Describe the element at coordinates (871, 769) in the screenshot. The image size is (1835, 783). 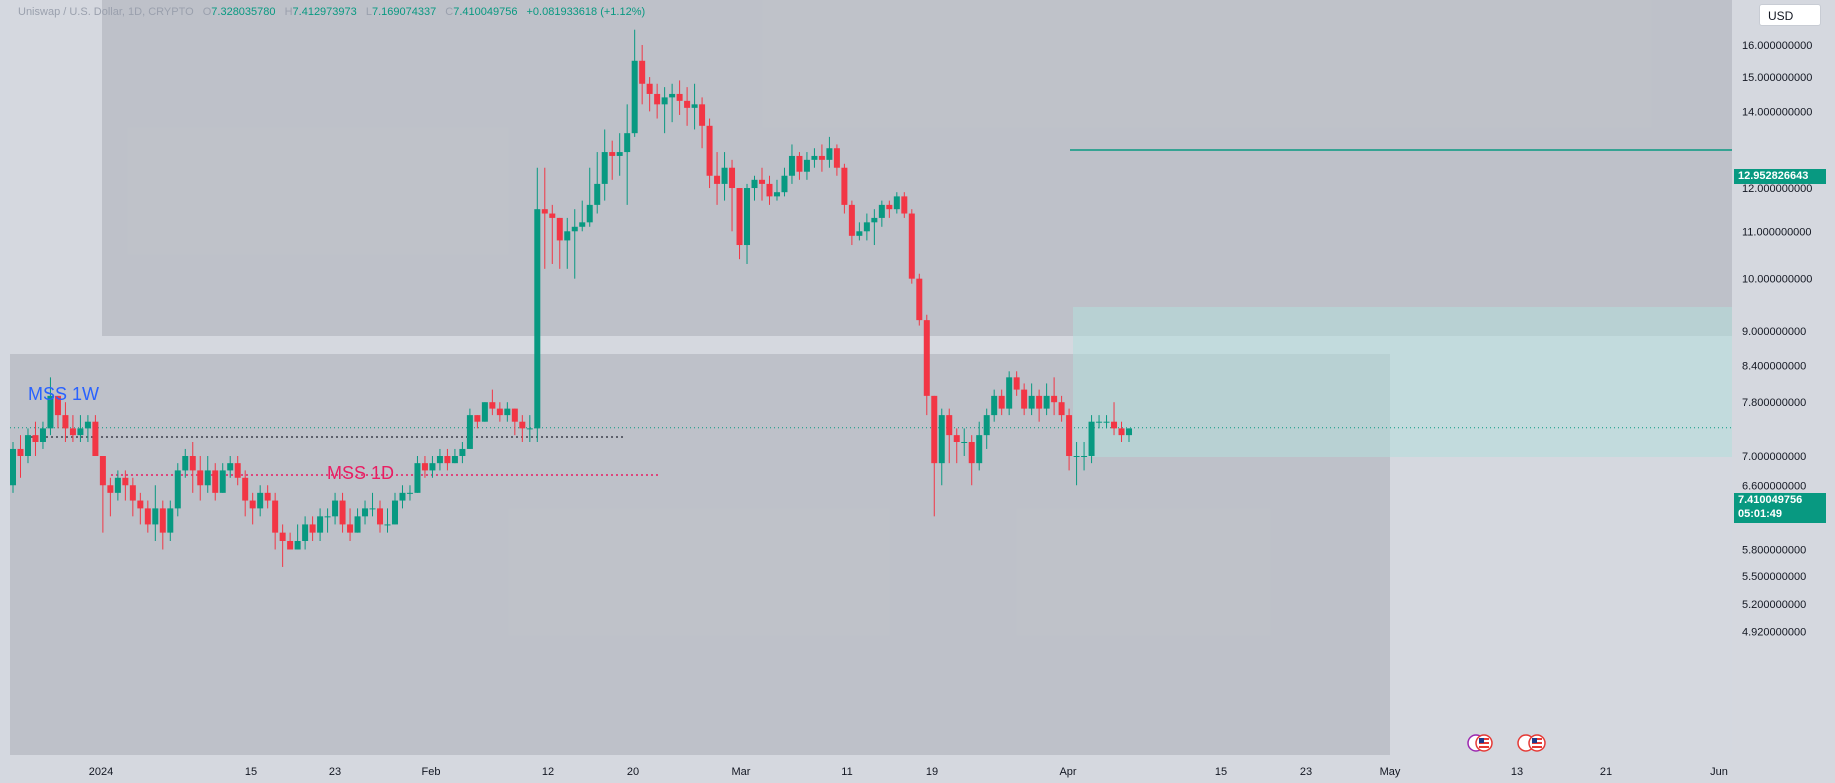
I see `time-axis` at that location.